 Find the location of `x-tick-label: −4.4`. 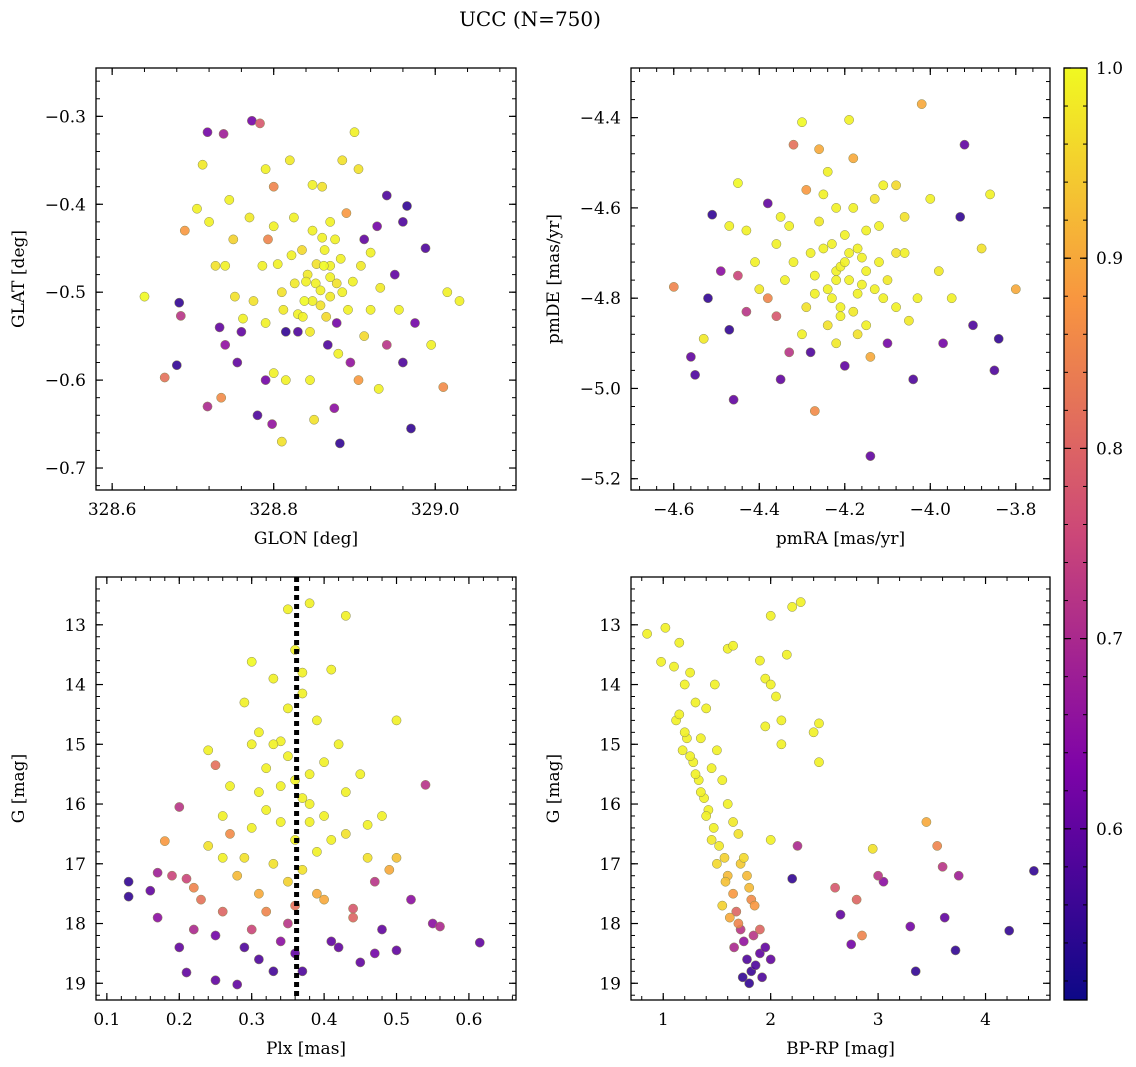

x-tick-label: −4.4 is located at coordinates (759, 510).